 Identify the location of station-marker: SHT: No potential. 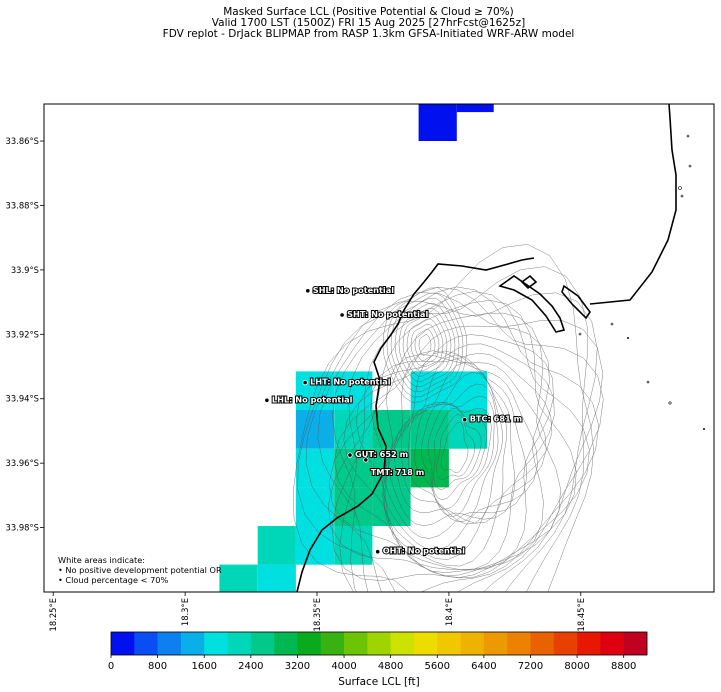
(384, 314).